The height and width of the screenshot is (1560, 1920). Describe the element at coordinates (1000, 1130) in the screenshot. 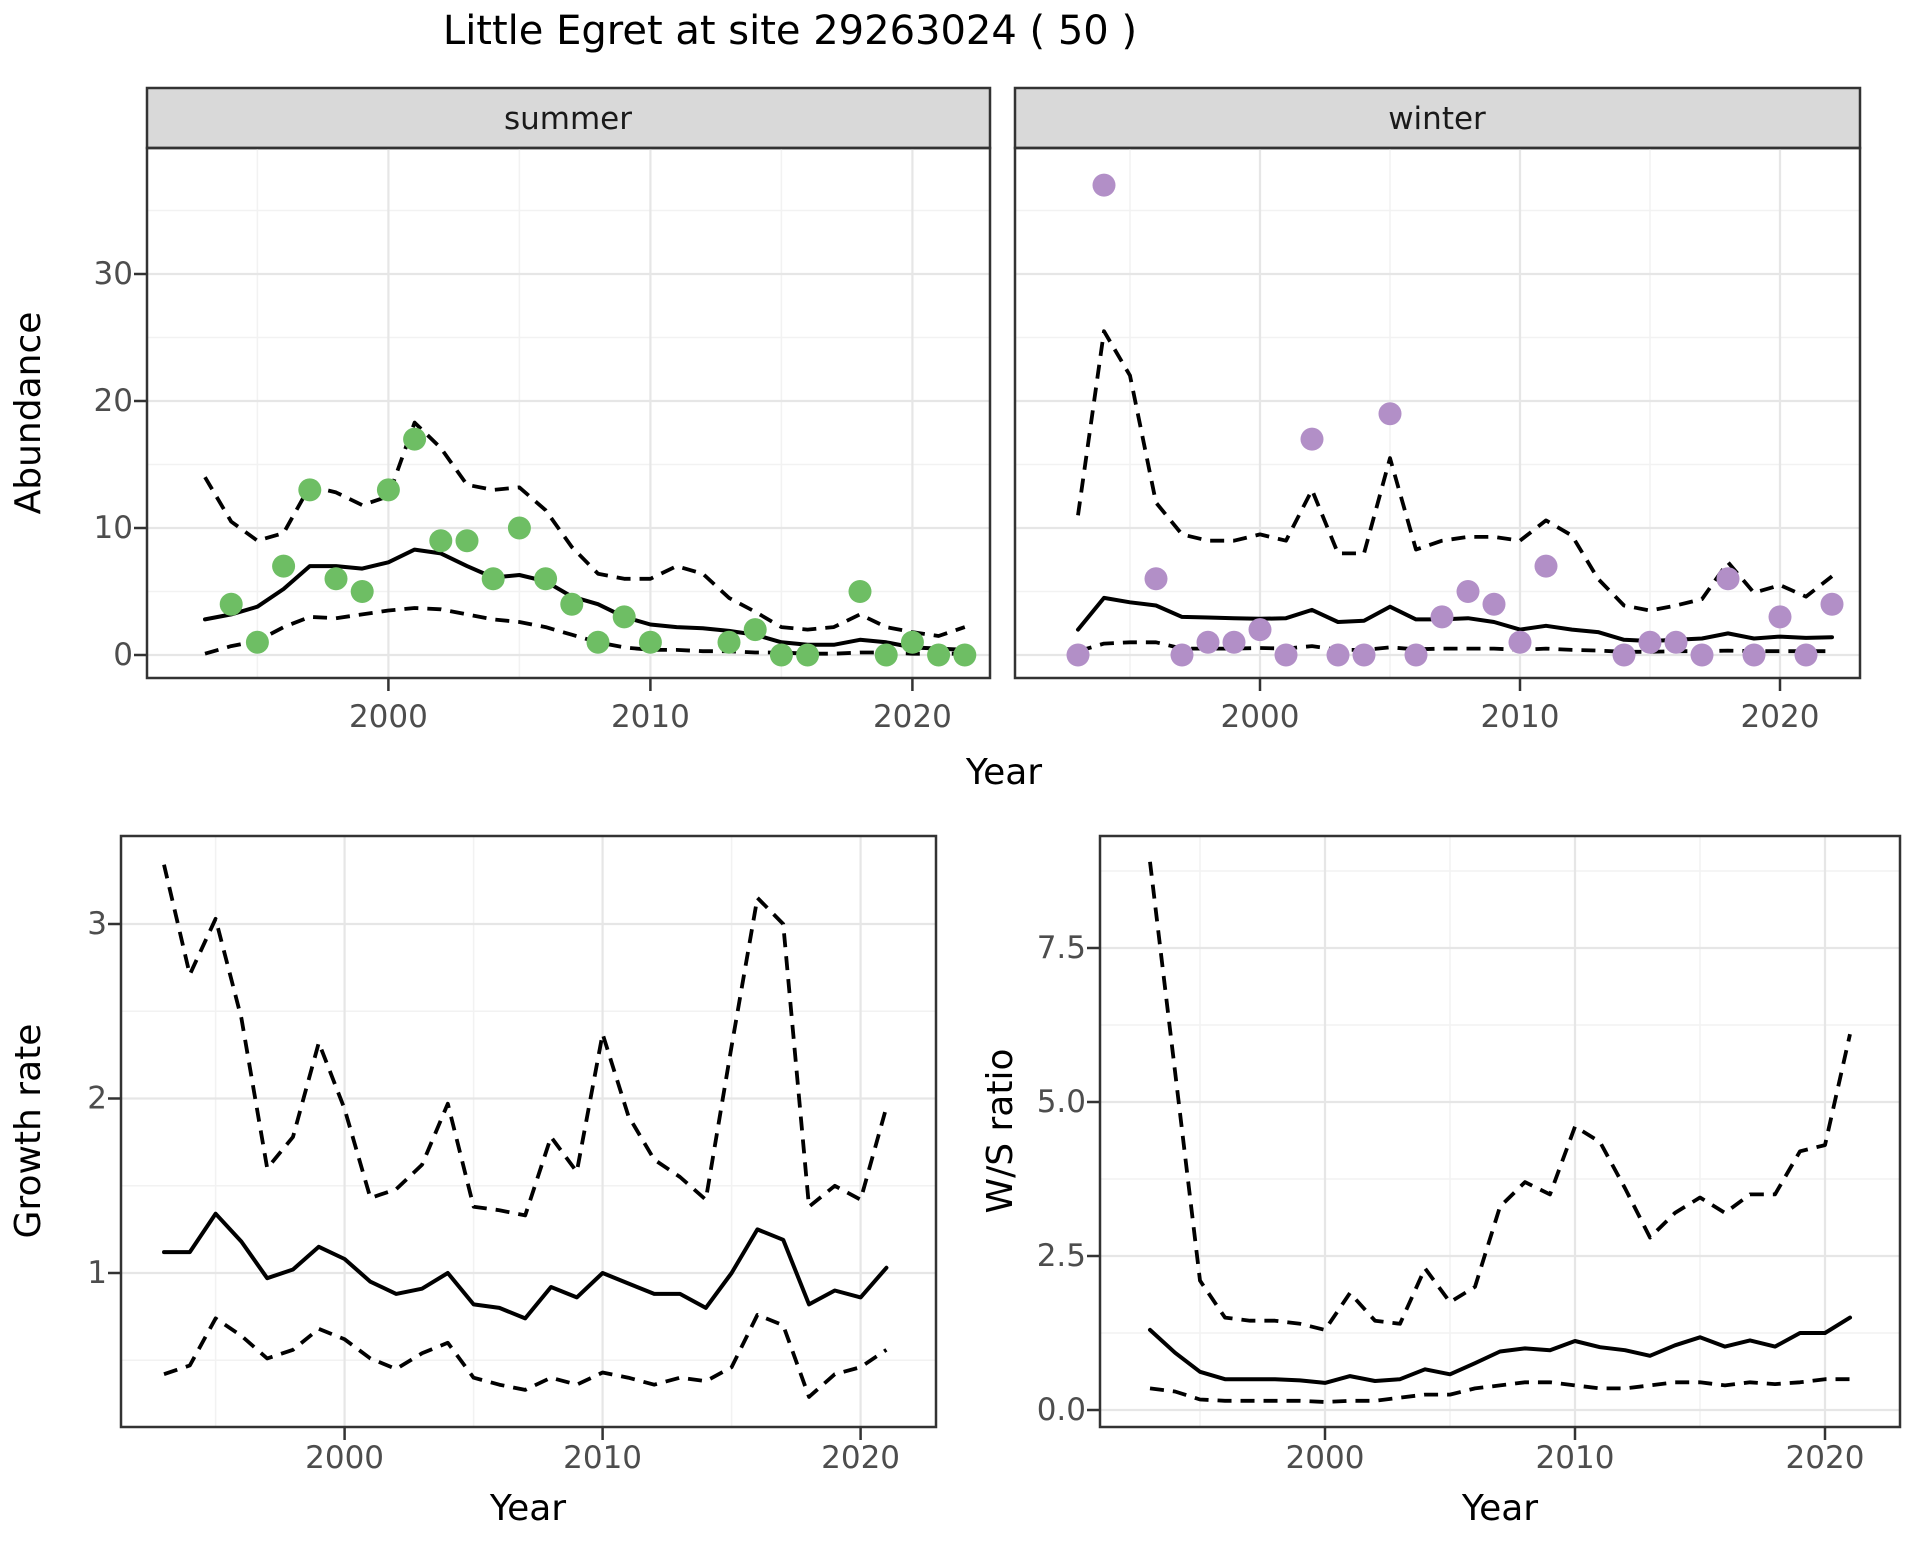

I see `y-axis-title-ws-ratio: W/S ratio` at that location.